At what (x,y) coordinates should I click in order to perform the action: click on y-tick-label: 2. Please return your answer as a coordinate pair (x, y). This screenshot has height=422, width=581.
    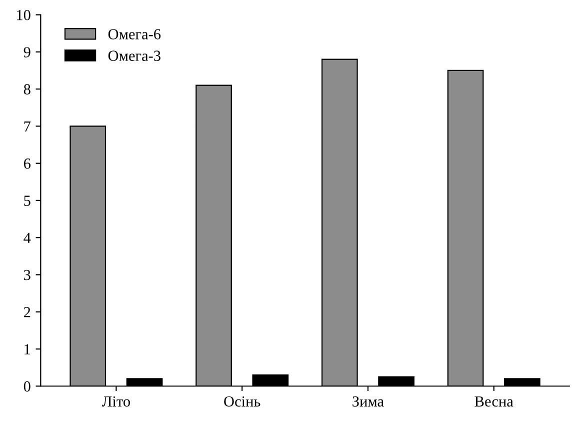
    Looking at the image, I should click on (27, 312).